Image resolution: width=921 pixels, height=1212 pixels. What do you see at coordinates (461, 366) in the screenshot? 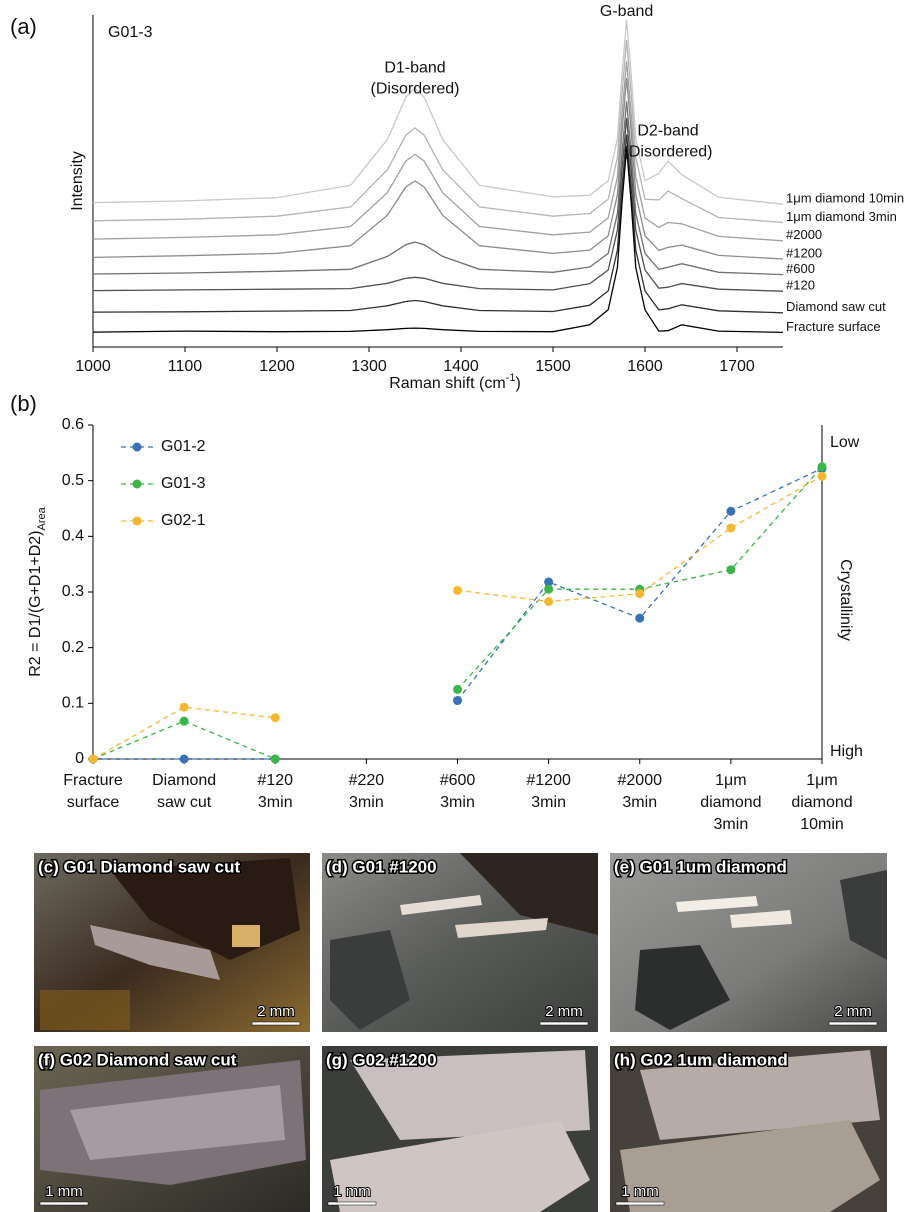
I see `x-tick-label: 1400` at bounding box center [461, 366].